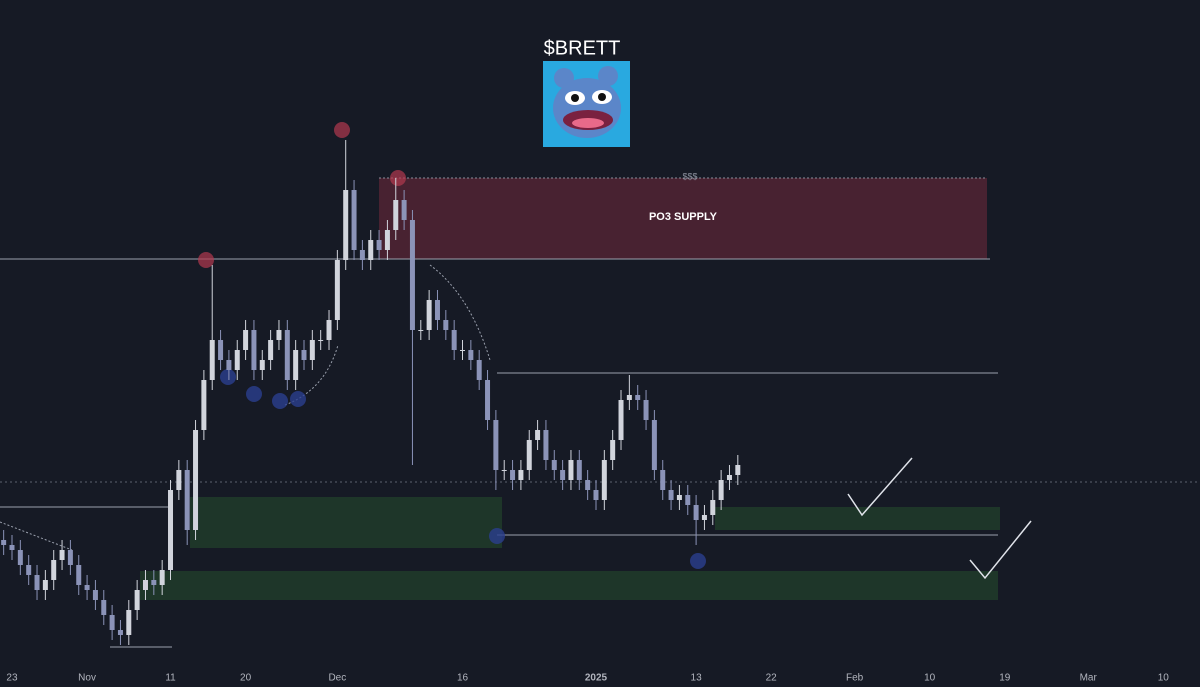 This screenshot has height=687, width=1200. Describe the element at coordinates (855, 678) in the screenshot. I see `x-tick-label: Feb` at that location.